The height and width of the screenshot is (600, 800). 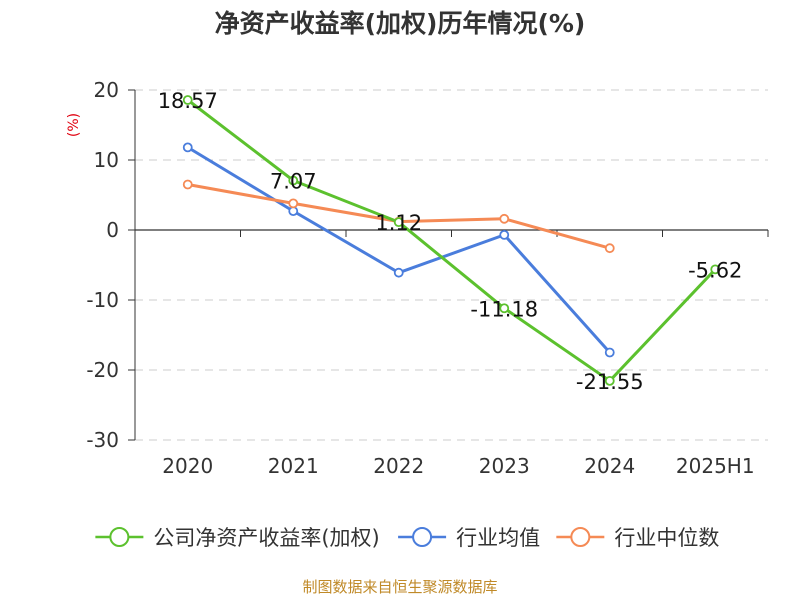 I want to click on y-tick-label: -30, so click(x=102, y=440).